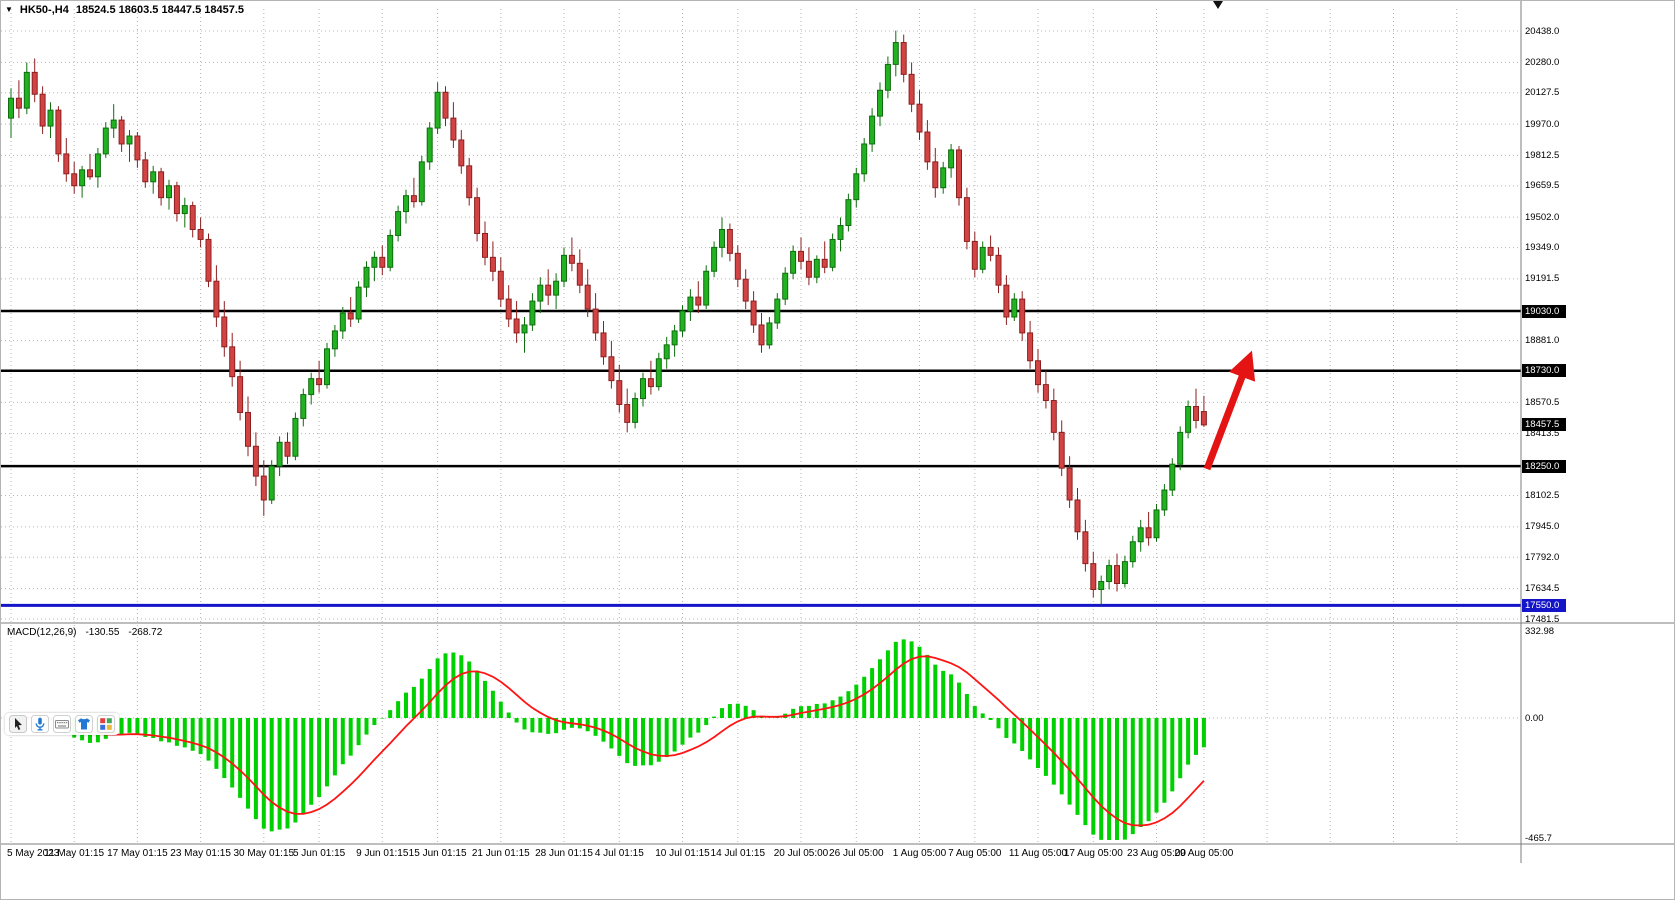  I want to click on macd-axis-tick: -465.7, so click(1538, 839).